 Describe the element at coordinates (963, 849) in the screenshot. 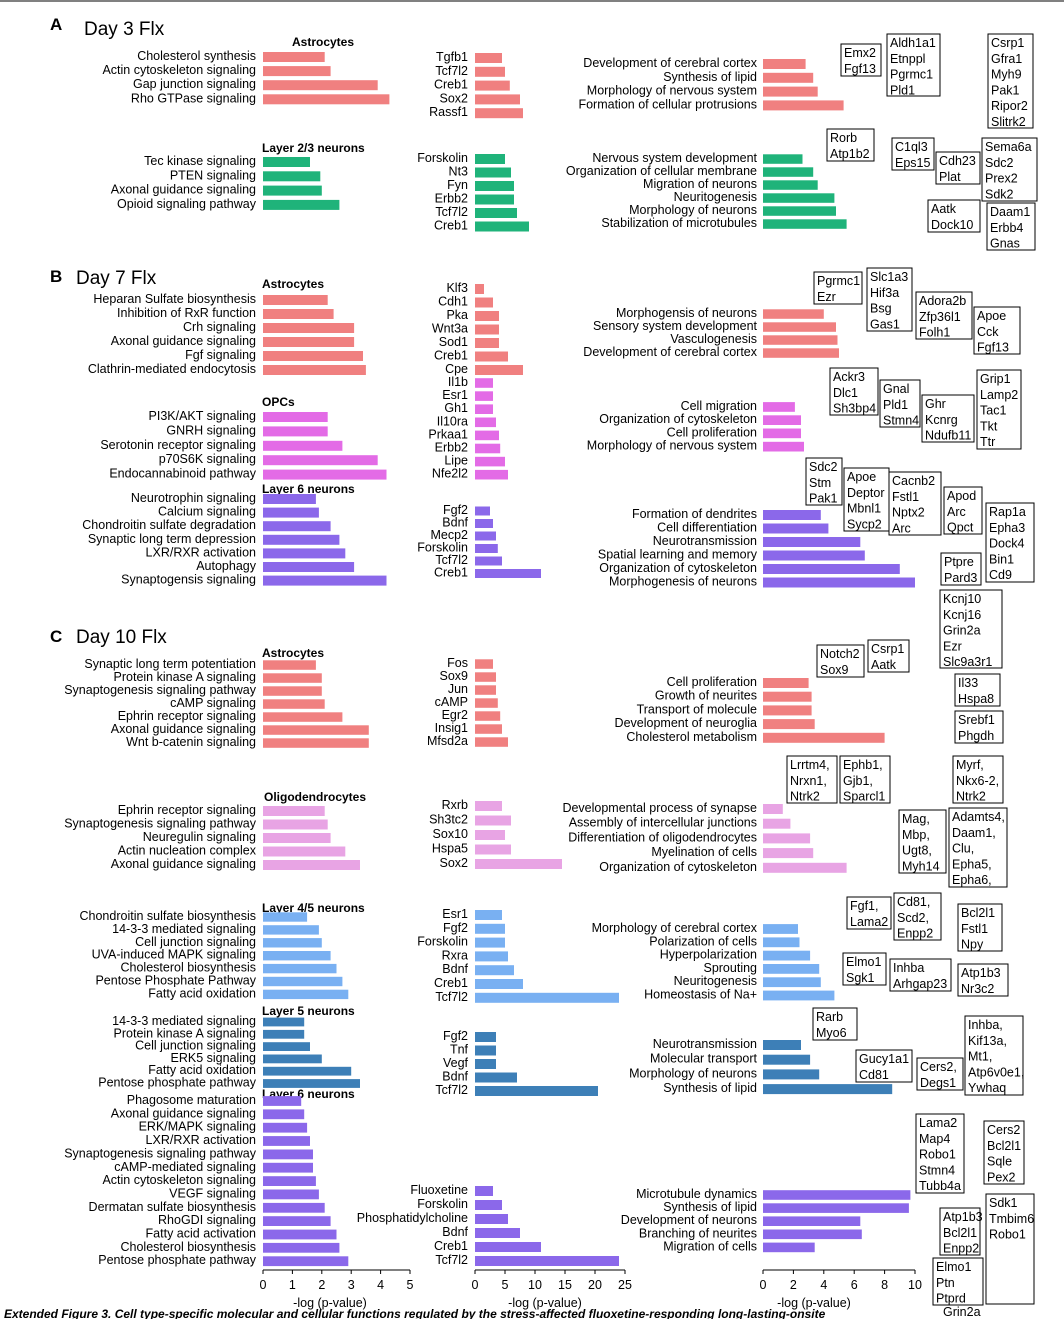

I see `gene-name: Clu,` at that location.